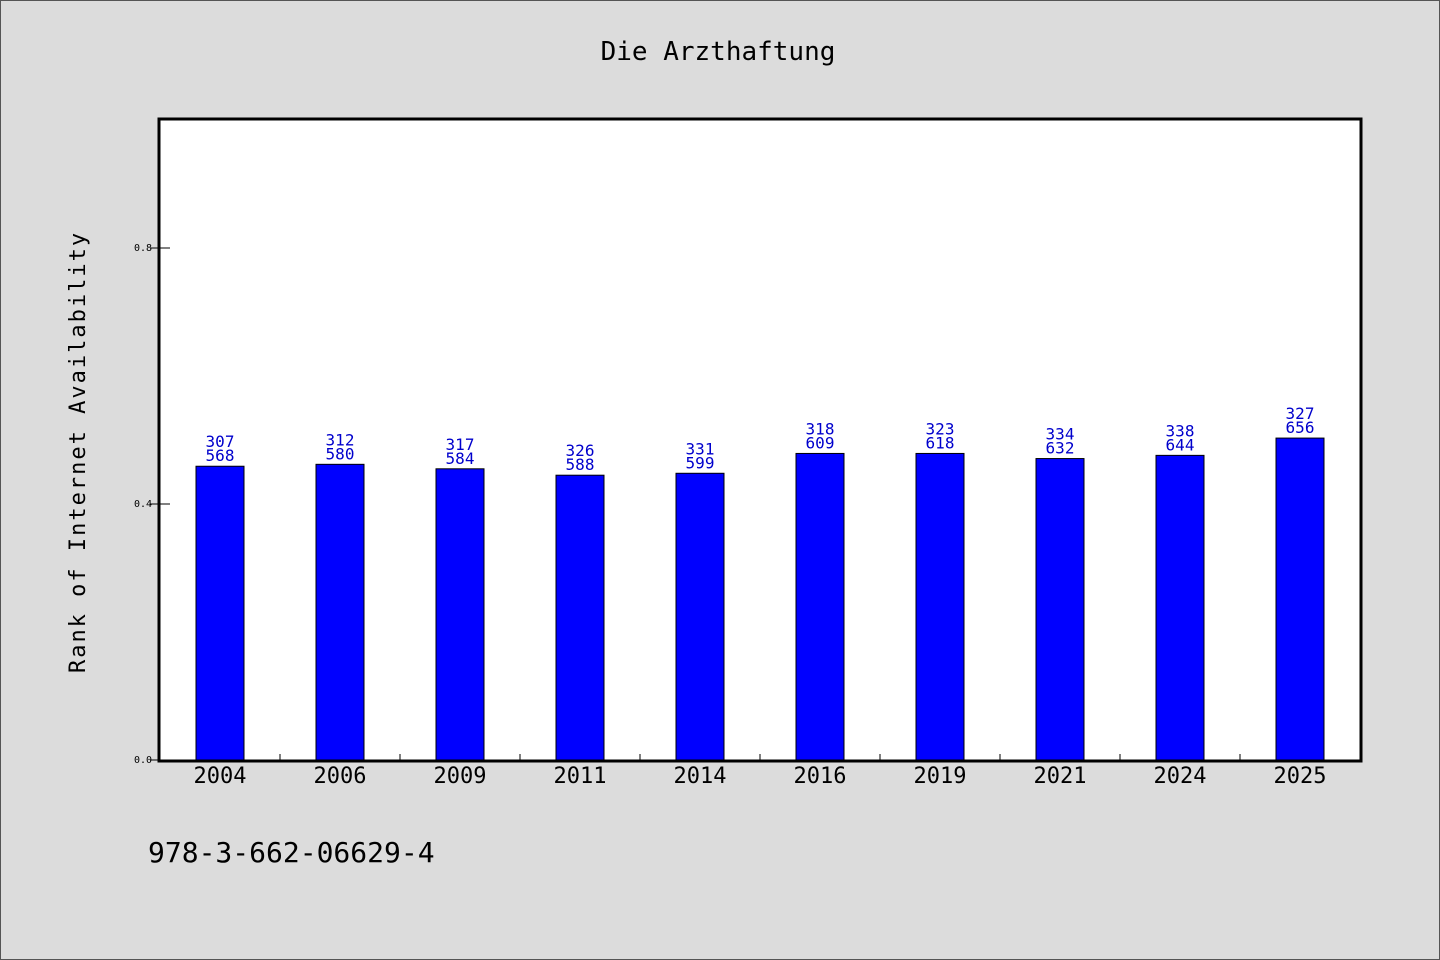 The image size is (1440, 960). What do you see at coordinates (1300, 427) in the screenshot?
I see `bar-label-bottom: 656` at bounding box center [1300, 427].